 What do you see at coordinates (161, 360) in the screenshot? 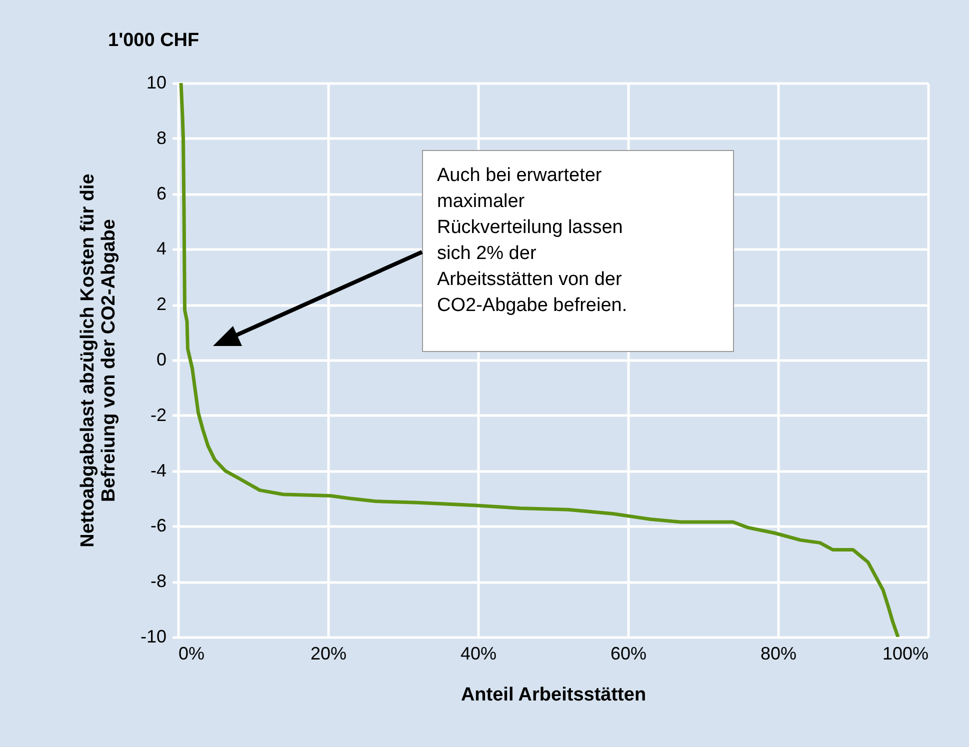
I see `y-tick-label: 0` at bounding box center [161, 360].